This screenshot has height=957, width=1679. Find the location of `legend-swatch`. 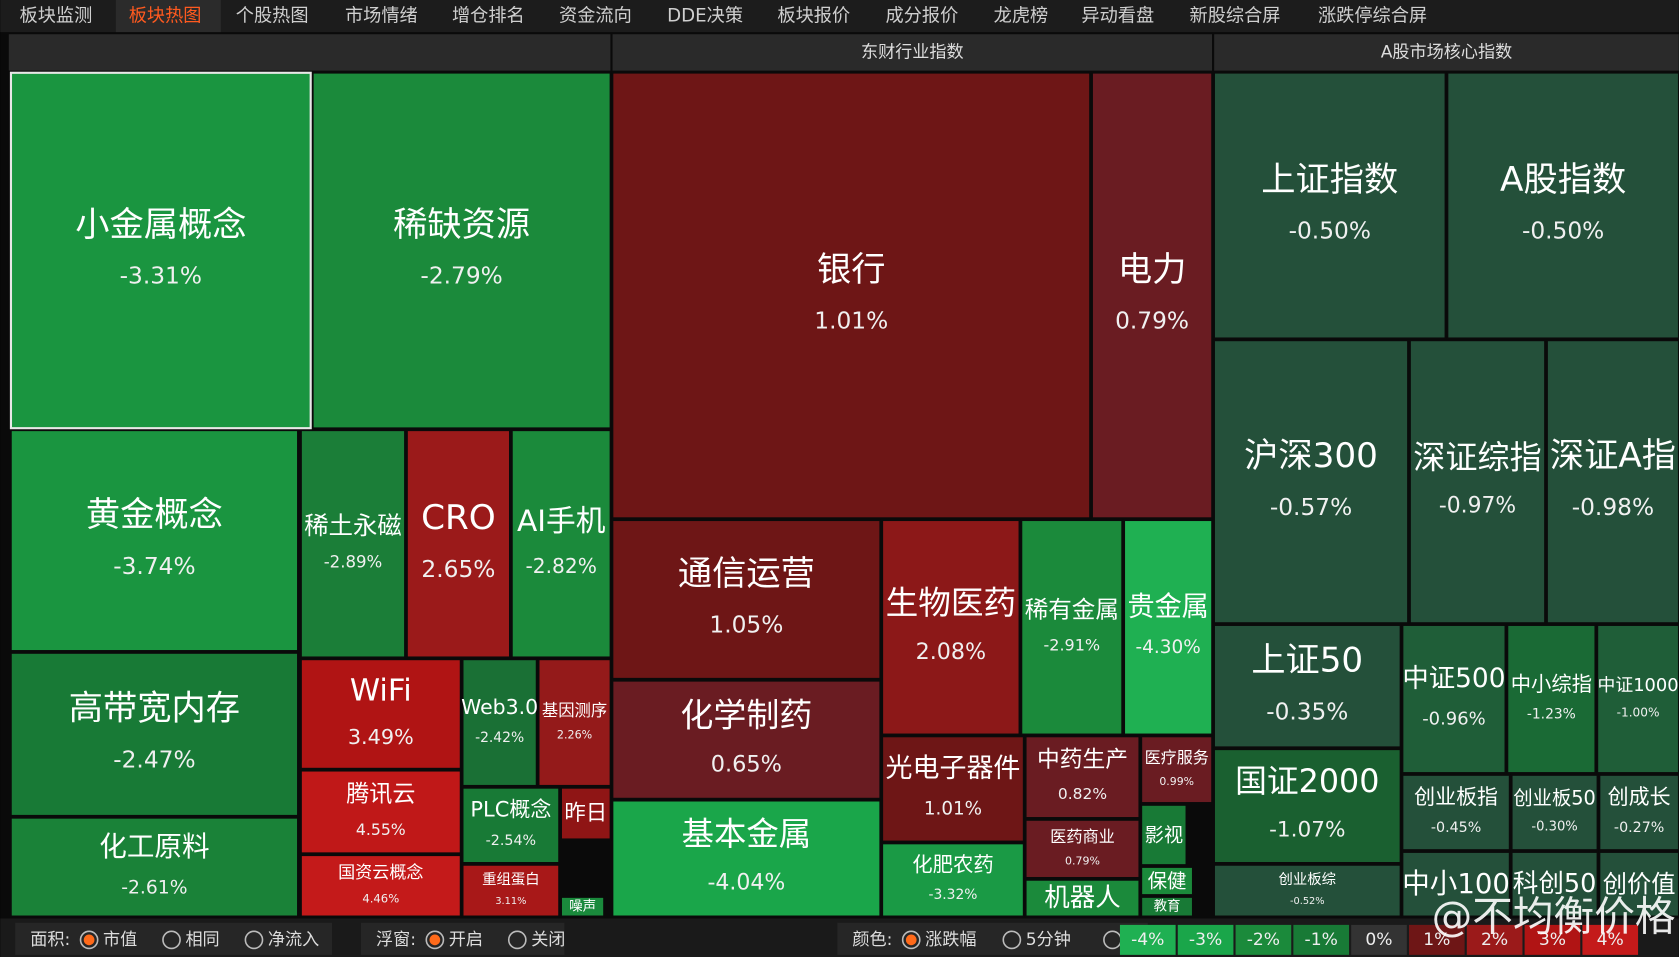

legend-swatch is located at coordinates (1552, 939).